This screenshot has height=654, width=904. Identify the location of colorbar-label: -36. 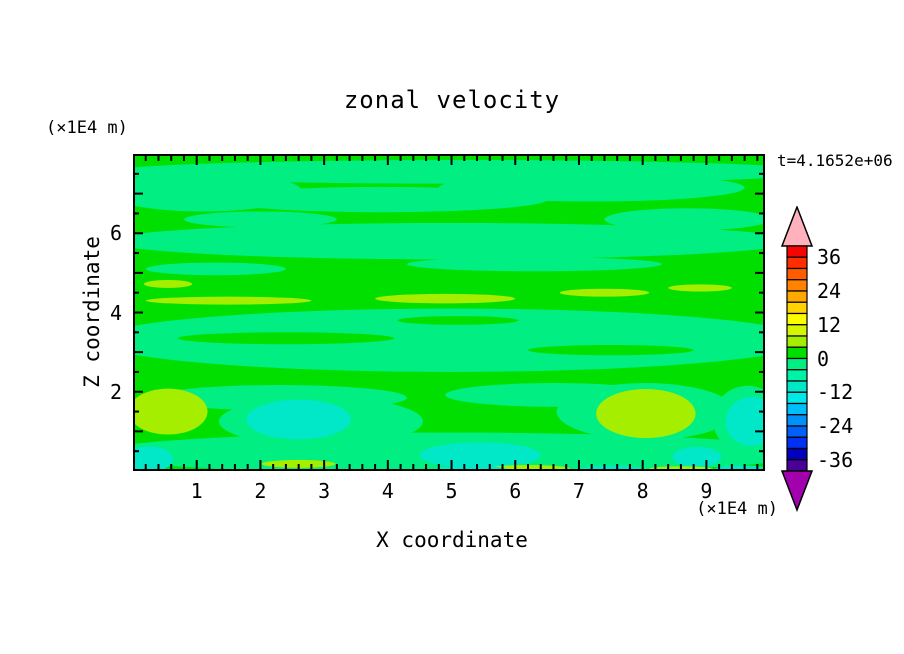
(835, 459).